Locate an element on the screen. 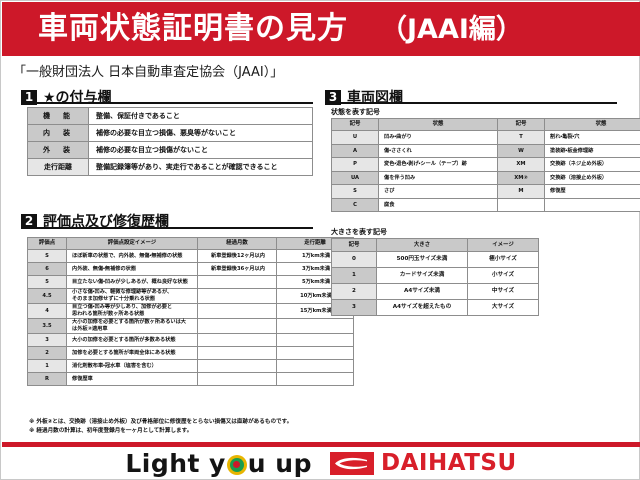  table-row: 3.5 大小の加修を必要とする箇所が数ヶ所あるいは大 は外板②適用車 is located at coordinates (190, 326).